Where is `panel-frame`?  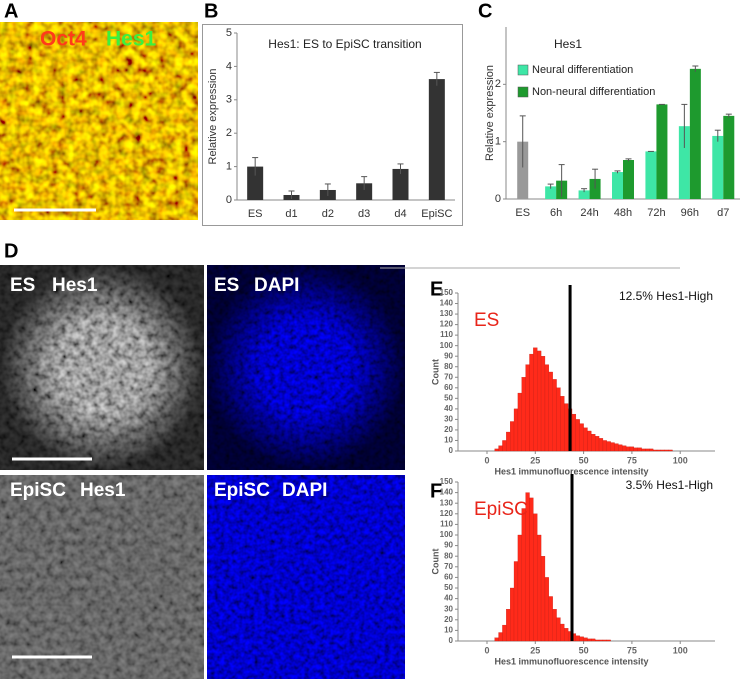
panel-frame is located at coordinates (332, 125).